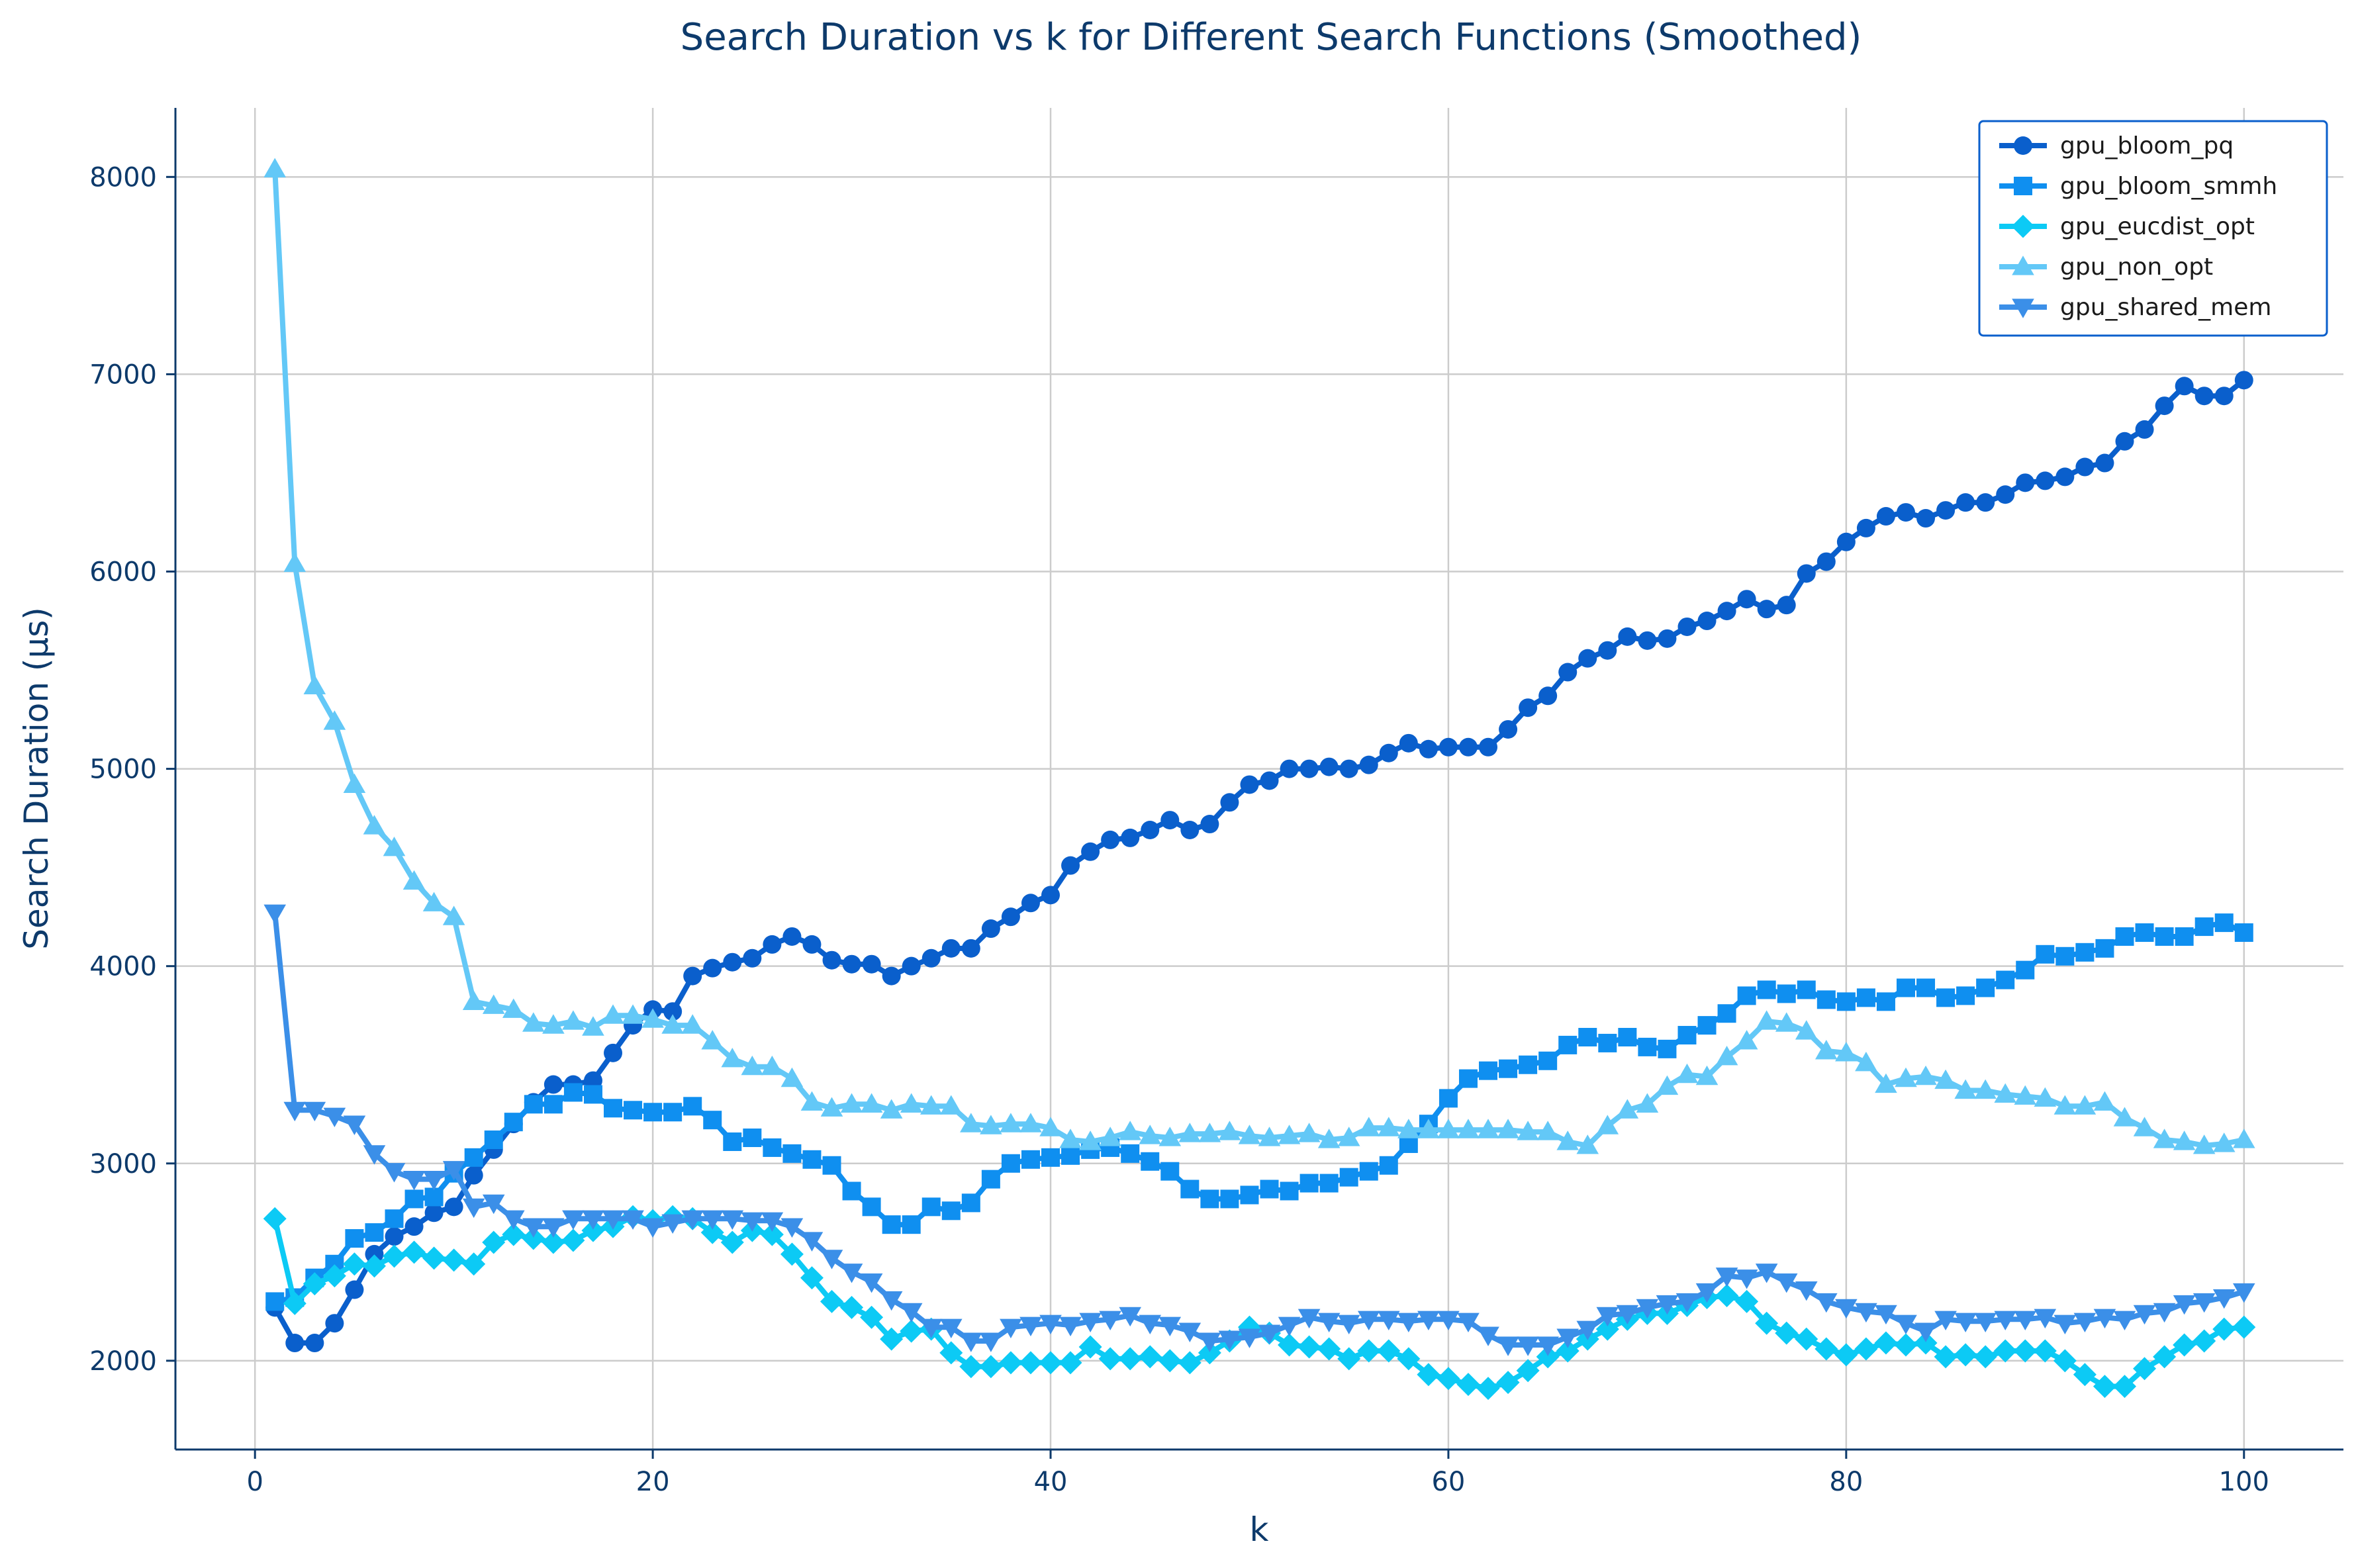 The image size is (2358, 1568). I want to click on legend-label: gpu_eucdist_opt, so click(2157, 226).